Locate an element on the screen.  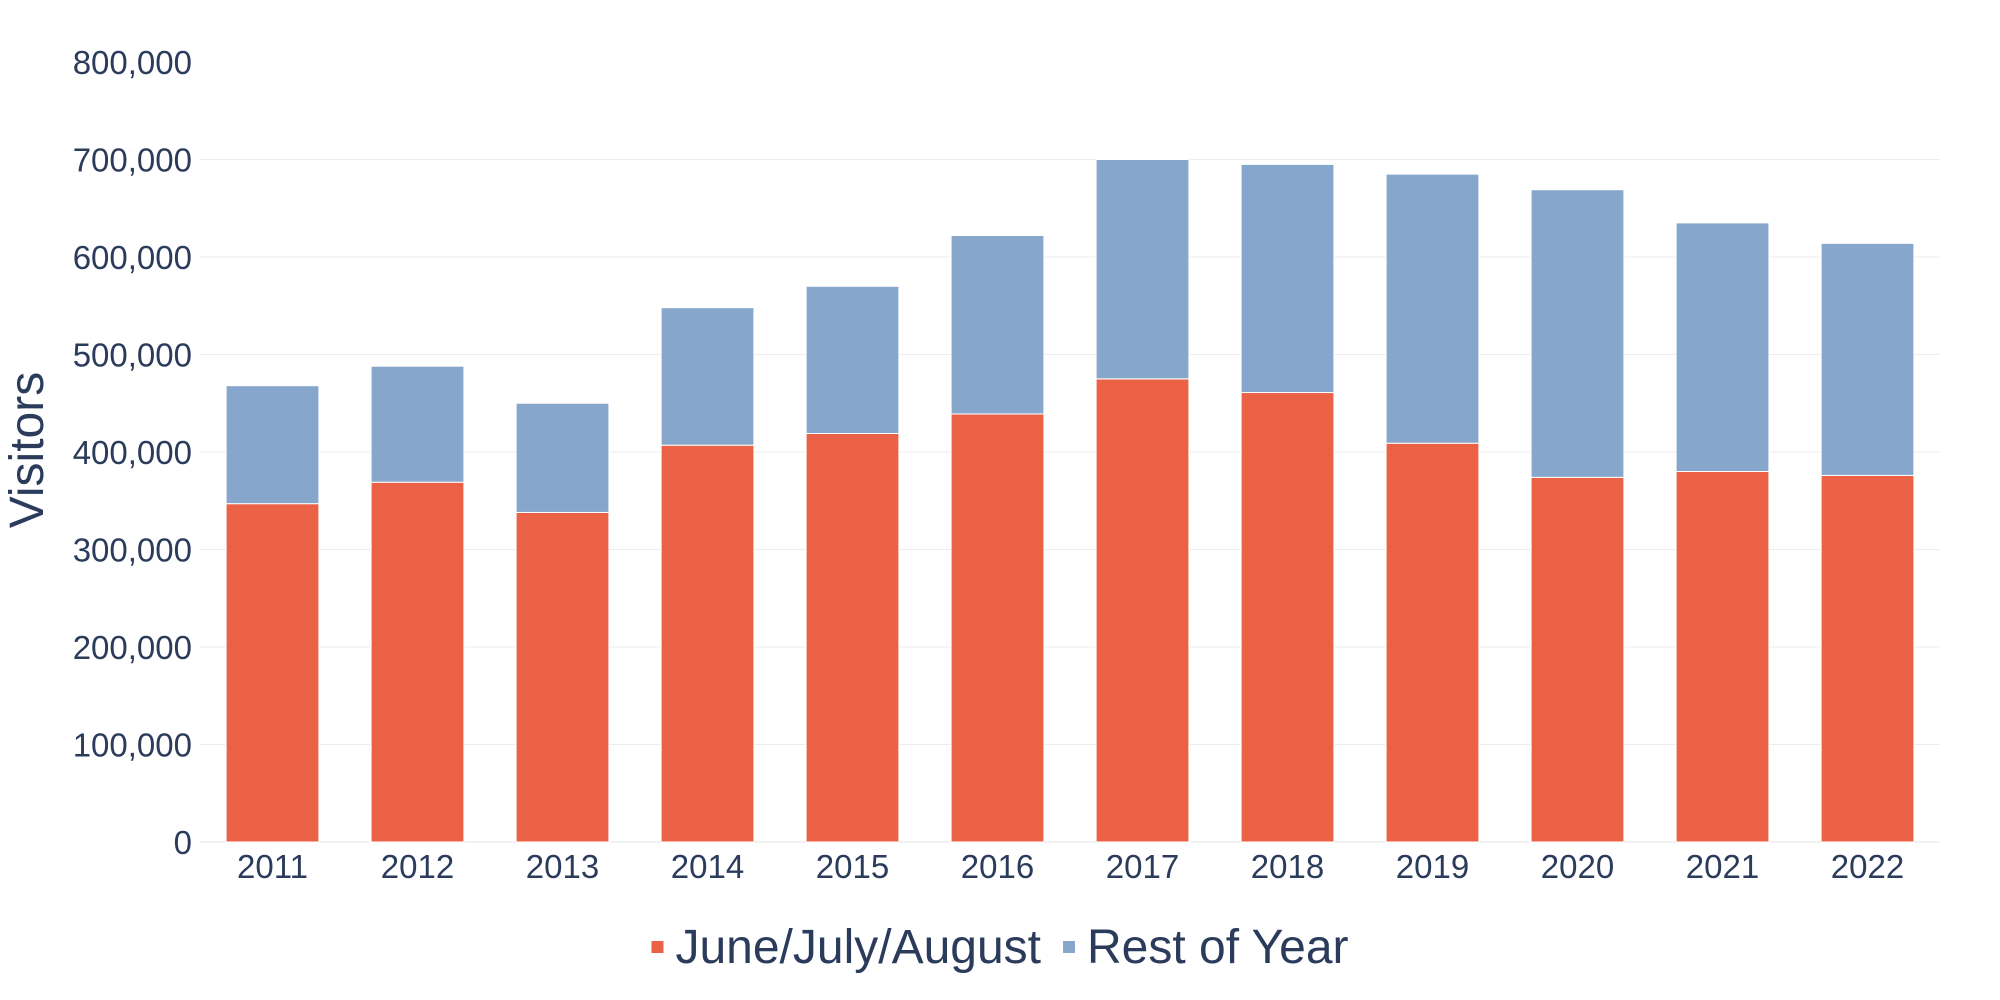
x-tick-label: 2017 is located at coordinates (1142, 866).